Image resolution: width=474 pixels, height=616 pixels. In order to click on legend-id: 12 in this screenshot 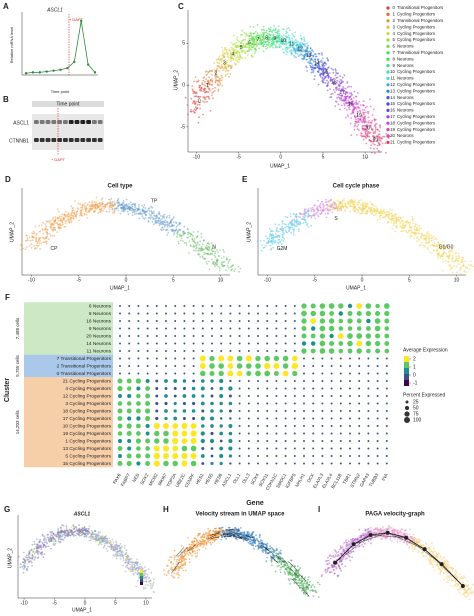, I will do `click(392, 84)`.